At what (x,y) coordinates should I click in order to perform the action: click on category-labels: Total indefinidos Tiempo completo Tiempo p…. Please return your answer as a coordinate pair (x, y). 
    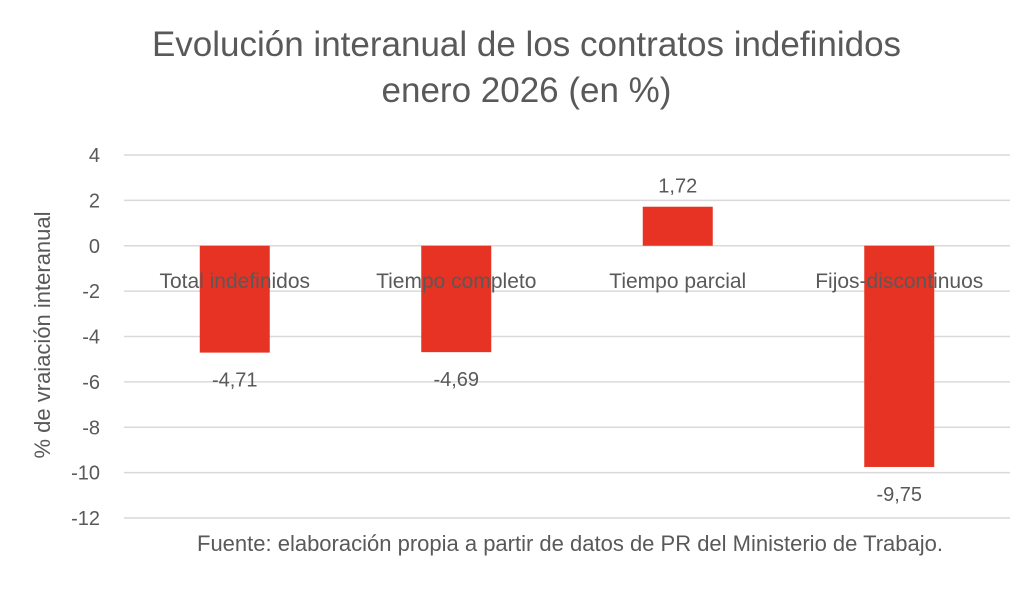
    Looking at the image, I should click on (571, 281).